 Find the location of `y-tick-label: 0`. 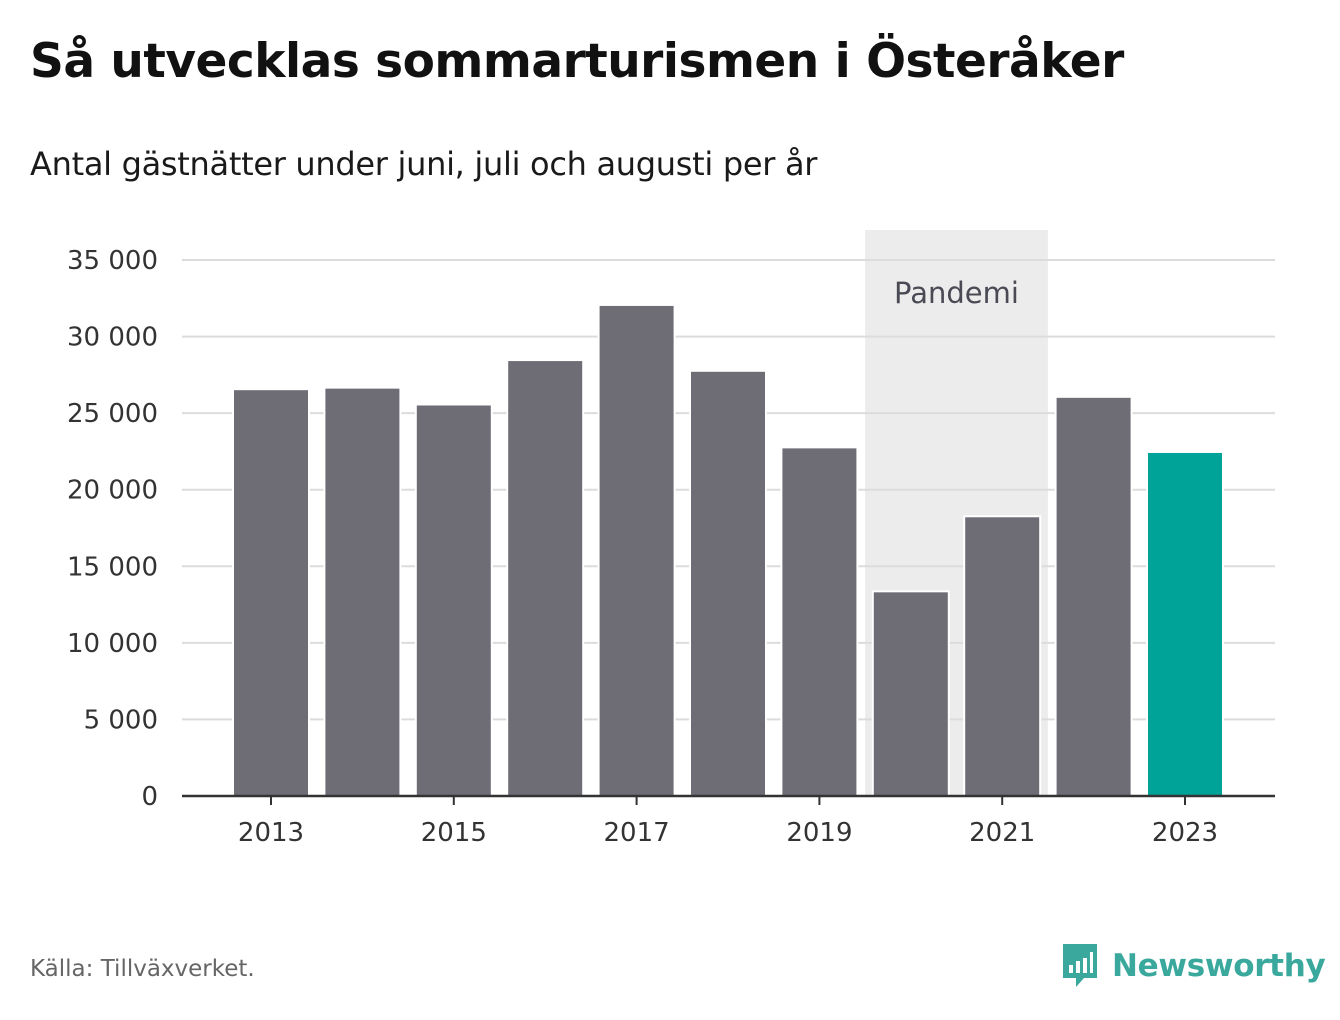

y-tick-label: 0 is located at coordinates (149, 797).